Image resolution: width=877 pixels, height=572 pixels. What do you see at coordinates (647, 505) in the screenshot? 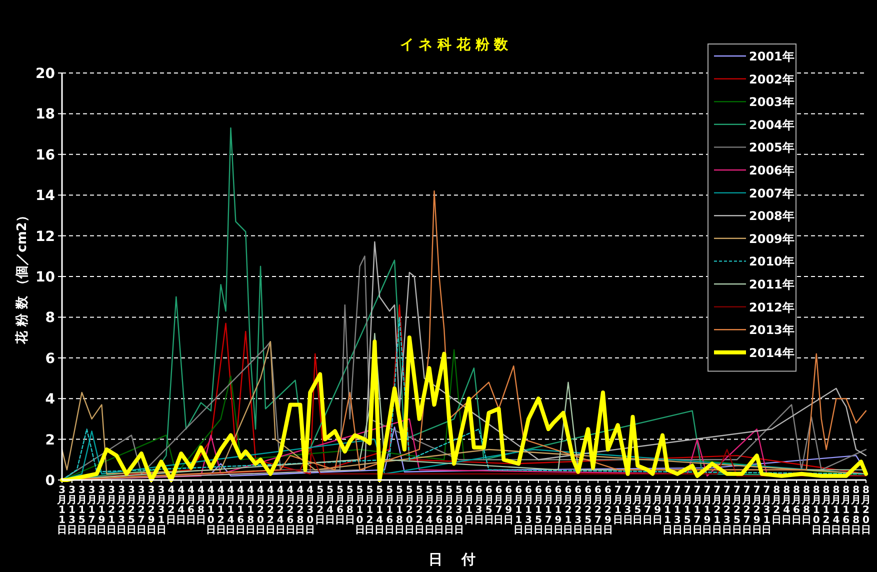
I see `x-tick-label: 7月7日` at bounding box center [647, 505].